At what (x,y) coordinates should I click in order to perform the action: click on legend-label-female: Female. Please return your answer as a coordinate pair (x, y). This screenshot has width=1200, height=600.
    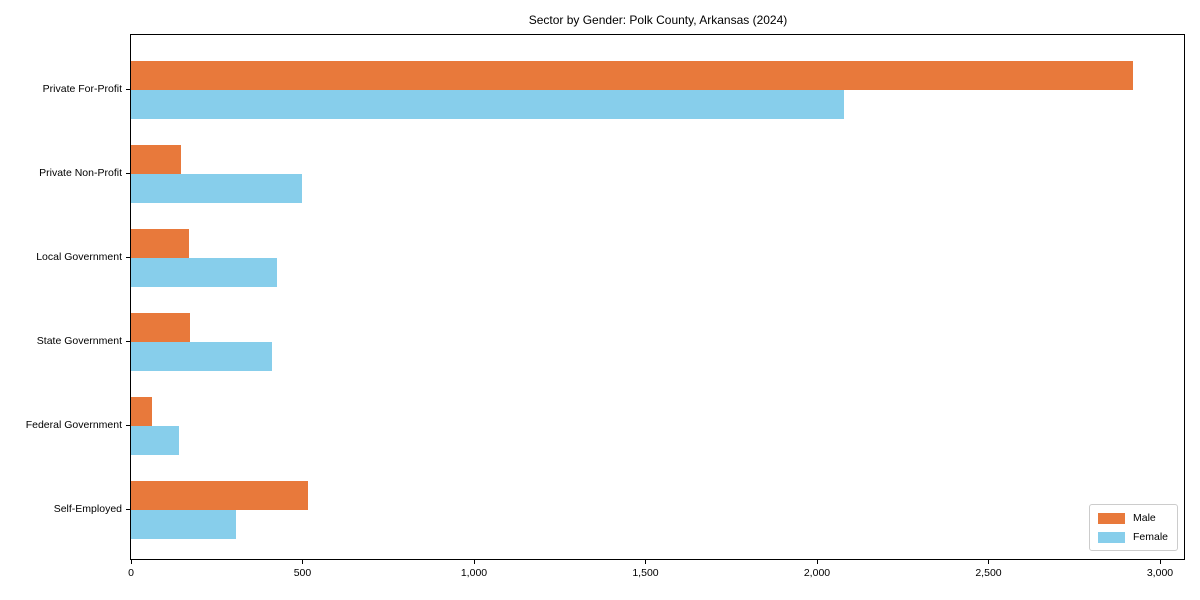
    Looking at the image, I should click on (1150, 537).